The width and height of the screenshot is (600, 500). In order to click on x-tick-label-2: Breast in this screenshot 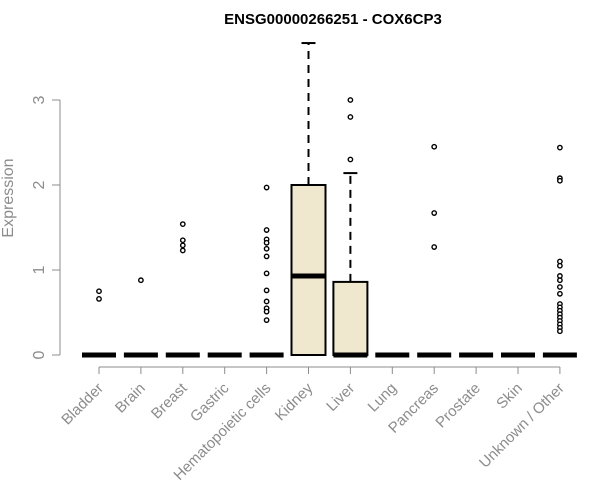, I will do `click(169, 400)`.